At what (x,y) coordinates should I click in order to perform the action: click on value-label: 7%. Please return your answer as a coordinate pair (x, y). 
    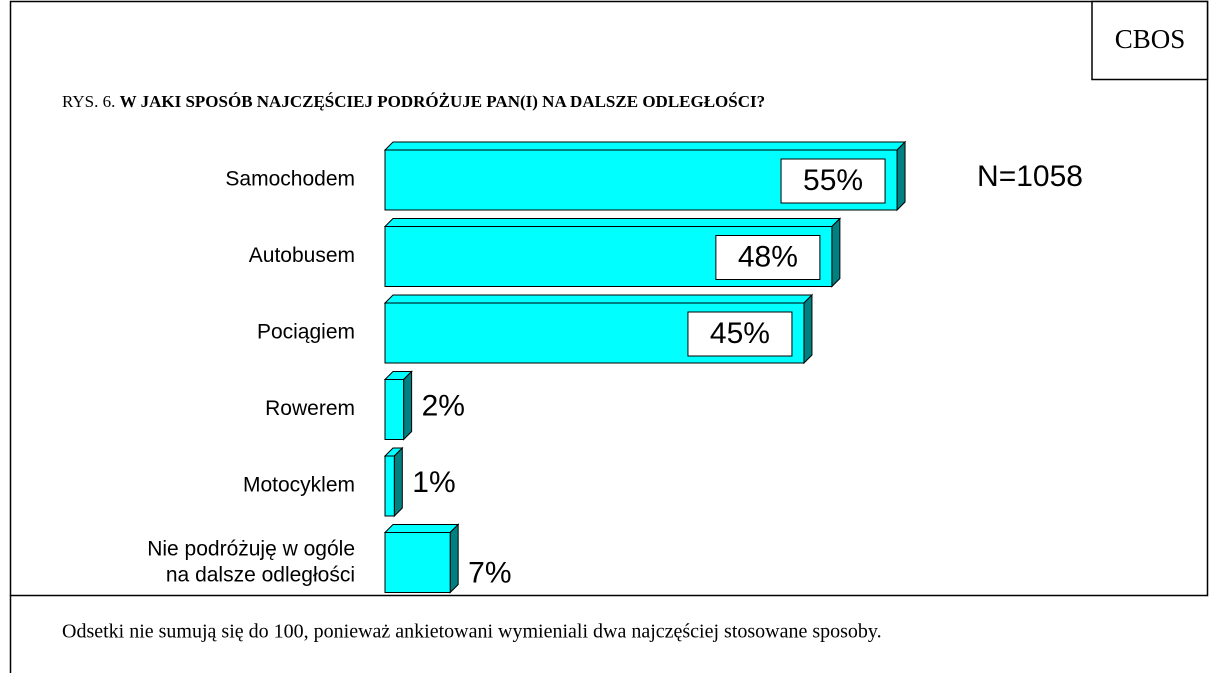
    Looking at the image, I should click on (489, 572).